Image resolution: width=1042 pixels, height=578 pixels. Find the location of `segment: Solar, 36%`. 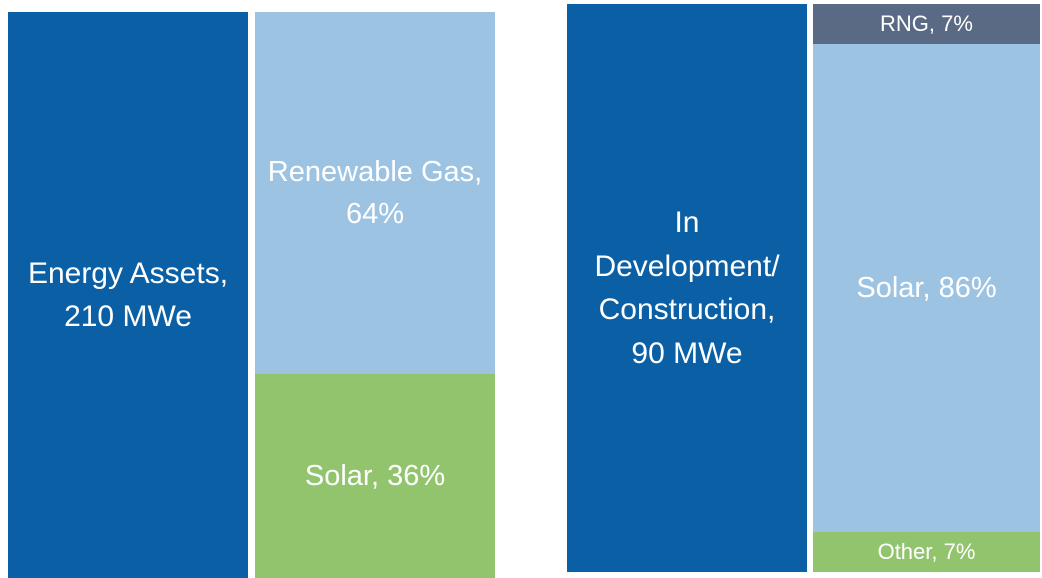

segment: Solar, 36% is located at coordinates (375, 476).